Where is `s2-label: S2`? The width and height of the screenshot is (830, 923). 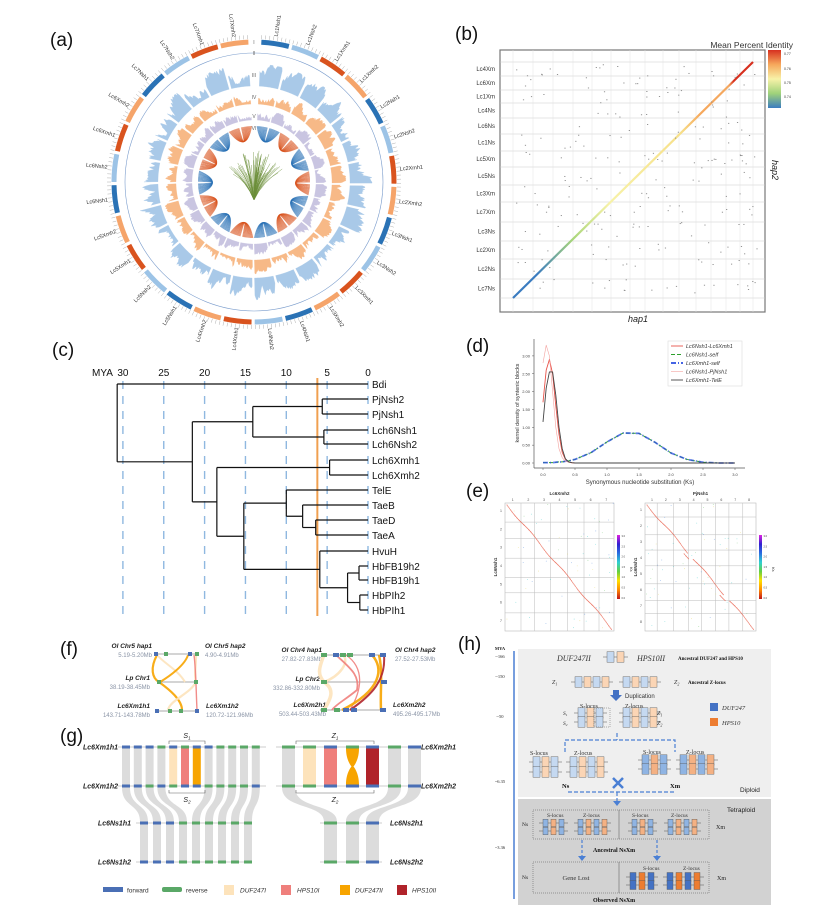
s2-label: S2 is located at coordinates (187, 801).